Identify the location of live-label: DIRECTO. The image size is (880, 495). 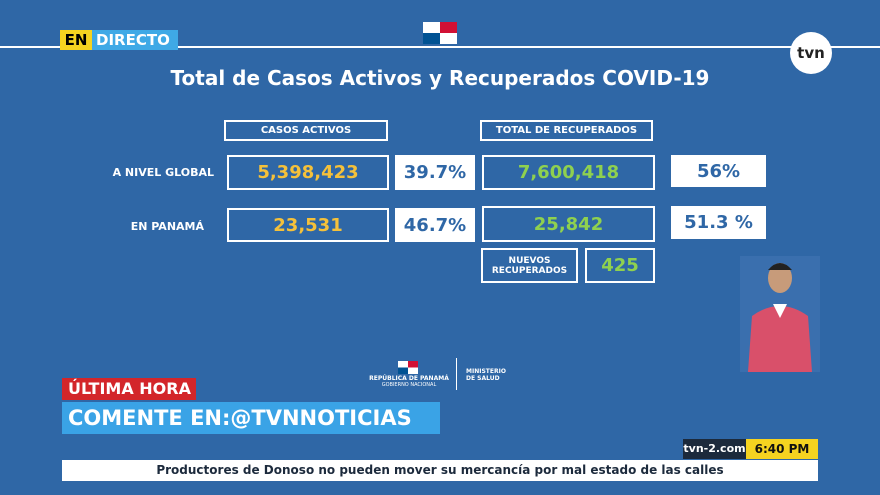
(135, 40).